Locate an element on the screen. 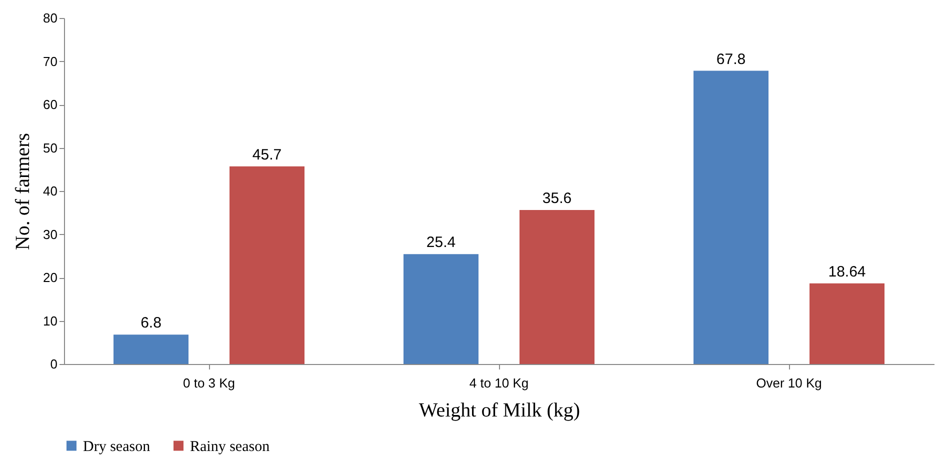 Image resolution: width=946 pixels, height=466 pixels. y-tick-label: 40 is located at coordinates (50, 191).